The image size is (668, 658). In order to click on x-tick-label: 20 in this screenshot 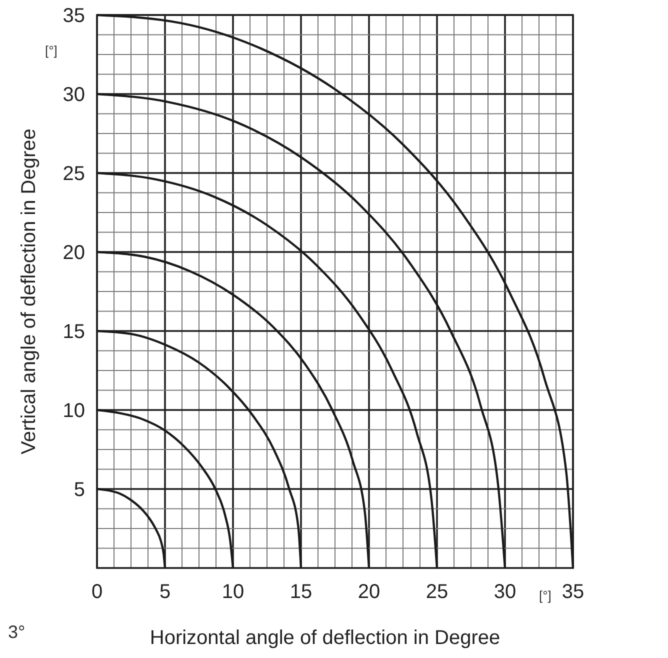, I will do `click(369, 592)`.